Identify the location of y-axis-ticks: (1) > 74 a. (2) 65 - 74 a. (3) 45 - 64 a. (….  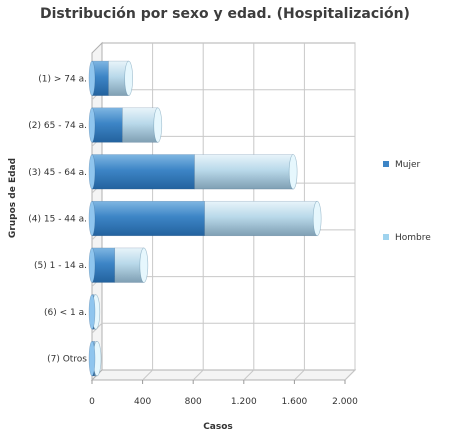
(57, 219).